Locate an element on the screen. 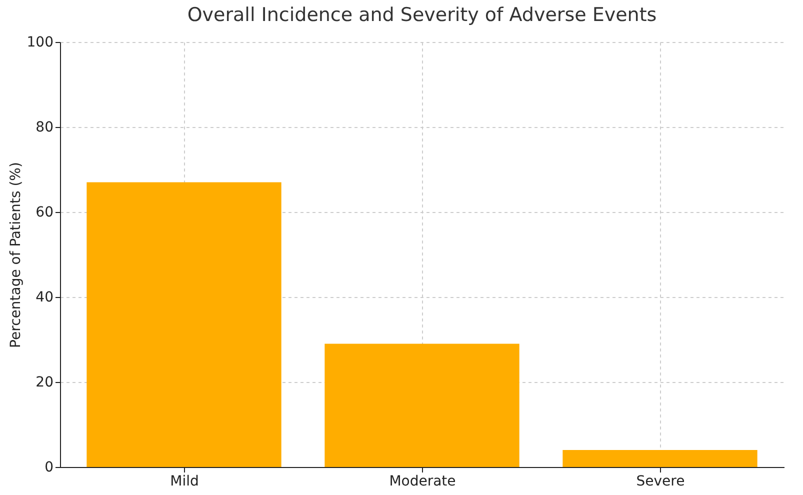  x-tick-label: Mild is located at coordinates (184, 482).